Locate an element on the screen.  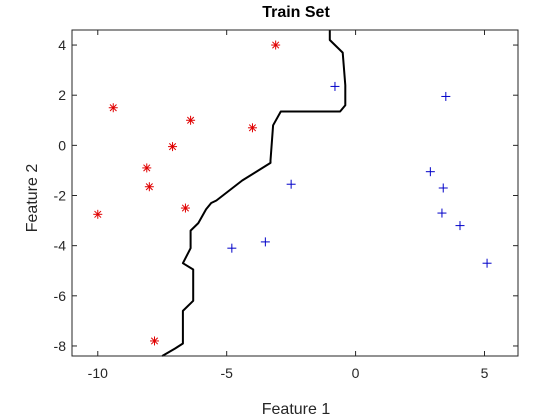
y-tick-label: -4 is located at coordinates (60, 246).